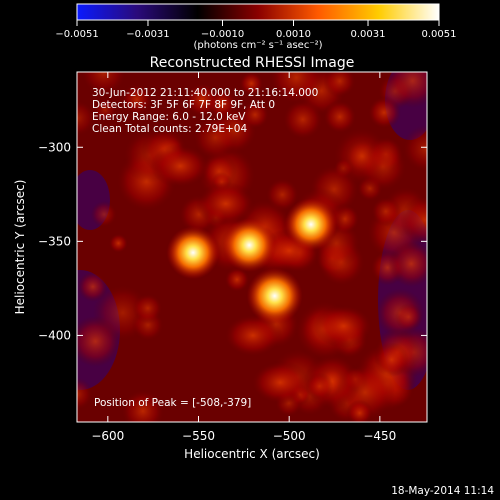  What do you see at coordinates (368, 34) in the screenshot?
I see `colorbar-tick-label: 0.0031` at bounding box center [368, 34].